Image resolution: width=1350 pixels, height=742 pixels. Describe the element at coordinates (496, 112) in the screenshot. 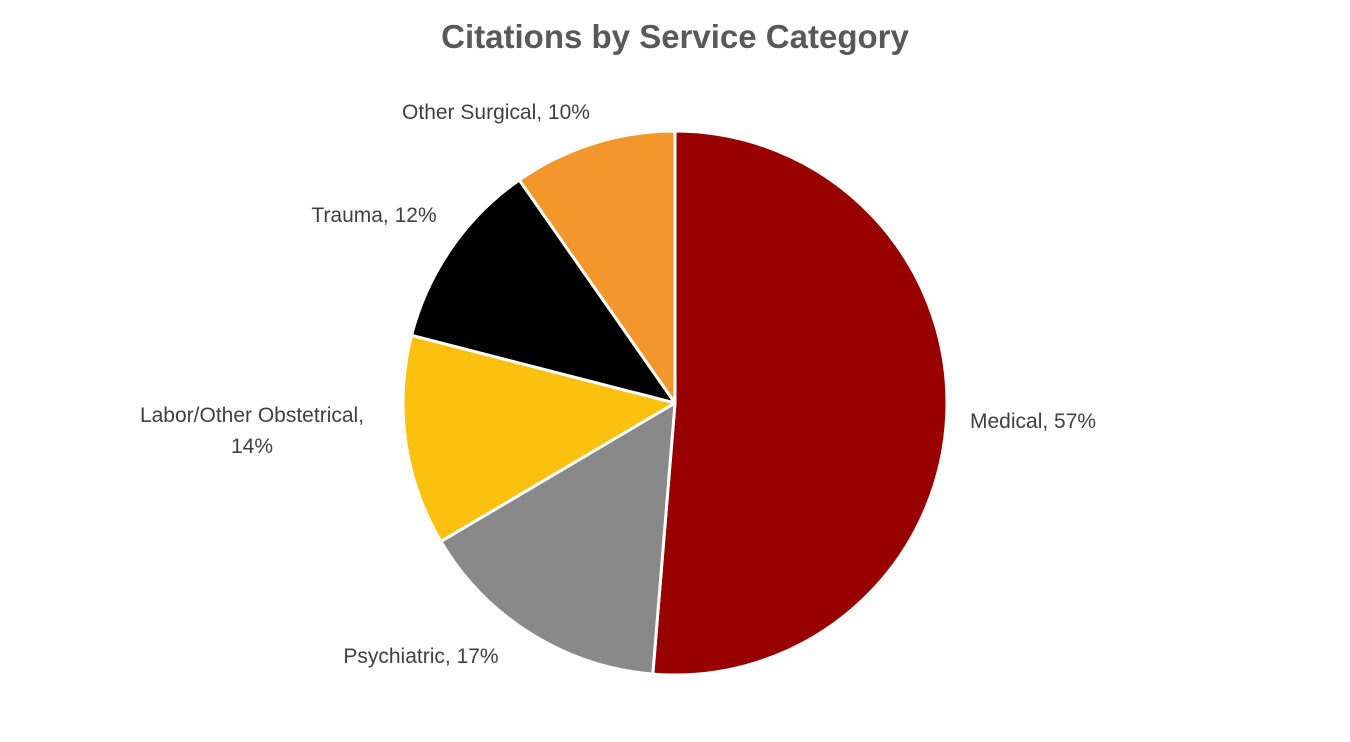

I see `slice-label-other-surgical: Other Surgical, 10%` at that location.